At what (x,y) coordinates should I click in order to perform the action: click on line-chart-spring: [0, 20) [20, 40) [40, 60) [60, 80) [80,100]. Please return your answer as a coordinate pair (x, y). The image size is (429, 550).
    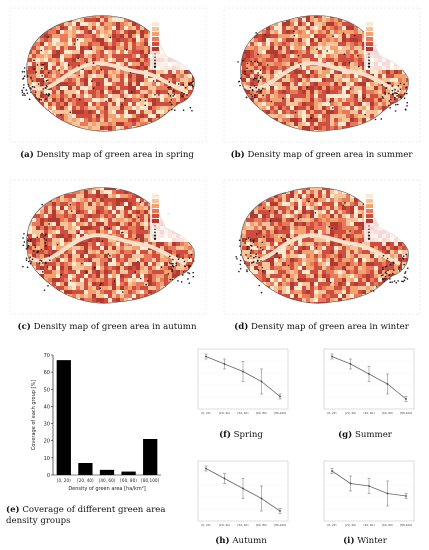
    Looking at the image, I should click on (243, 381).